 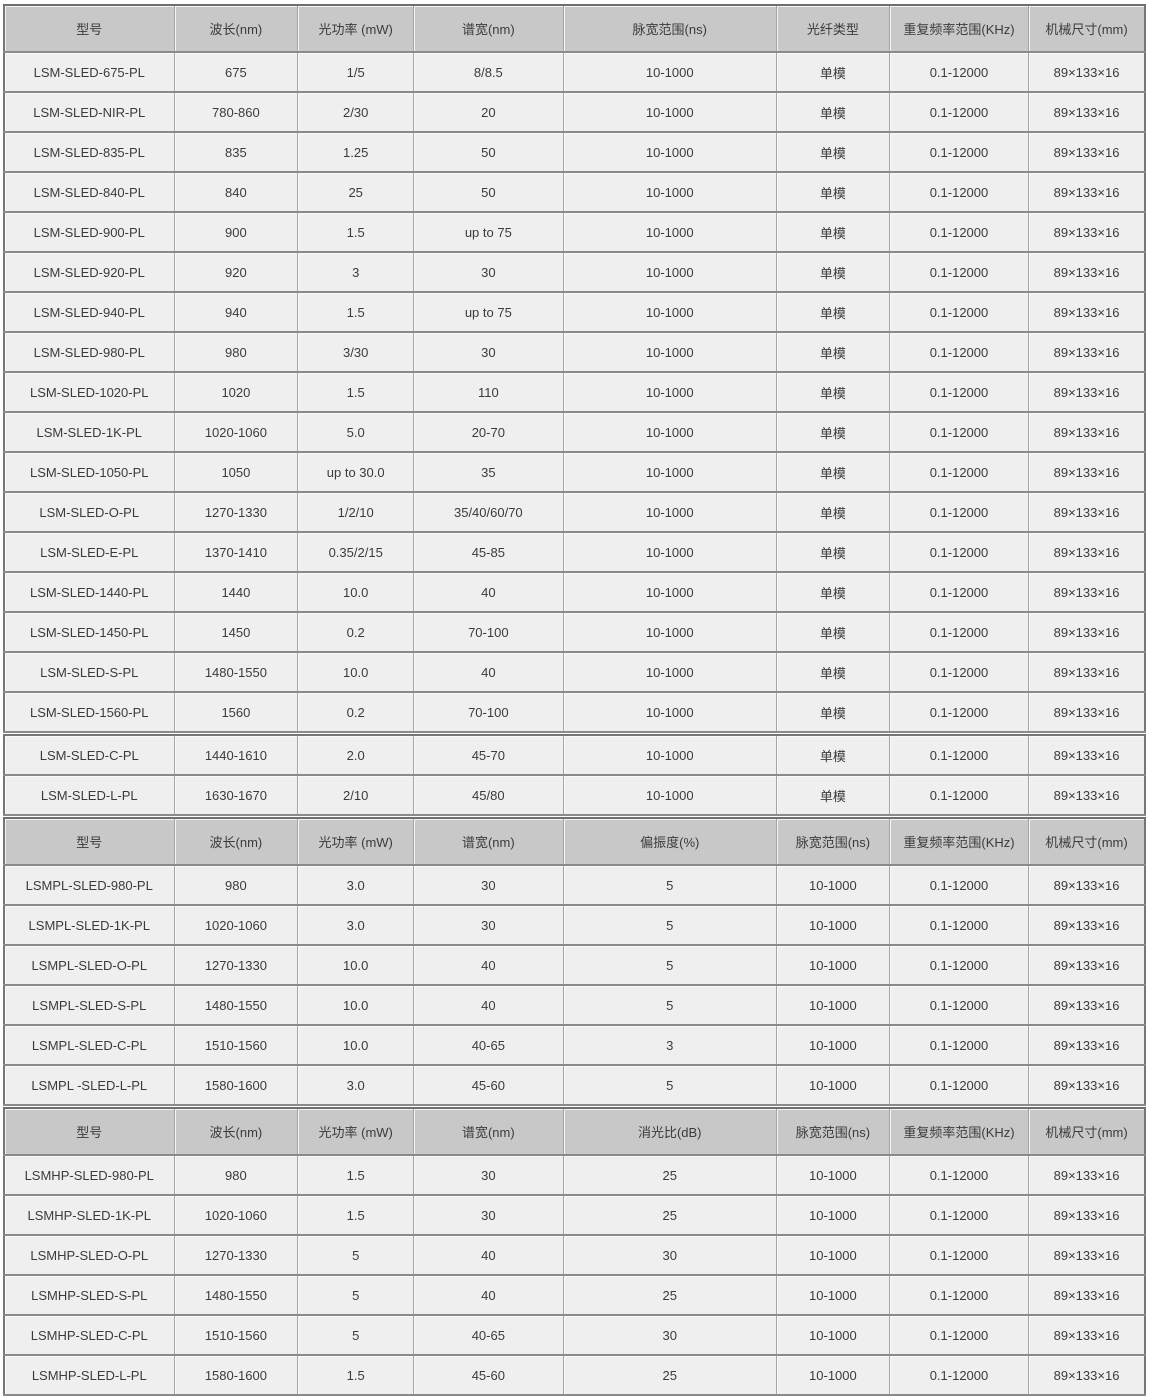 What do you see at coordinates (89, 472) in the screenshot?
I see `model-cell: LSM-SLED-1050-PL` at bounding box center [89, 472].